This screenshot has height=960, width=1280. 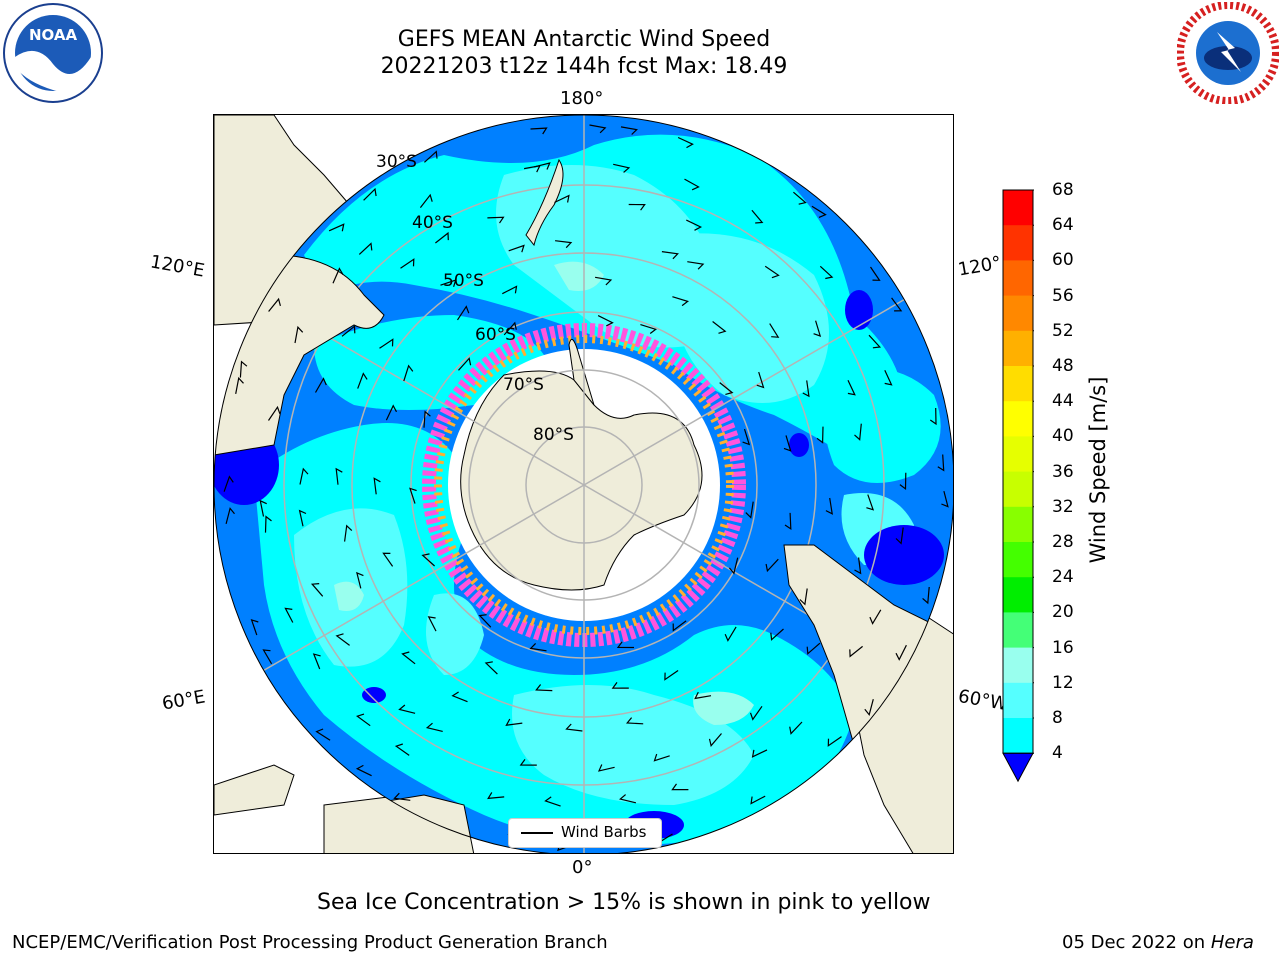 What do you see at coordinates (396, 162) in the screenshot?
I see `lat-label-30s: 30°S` at bounding box center [396, 162].